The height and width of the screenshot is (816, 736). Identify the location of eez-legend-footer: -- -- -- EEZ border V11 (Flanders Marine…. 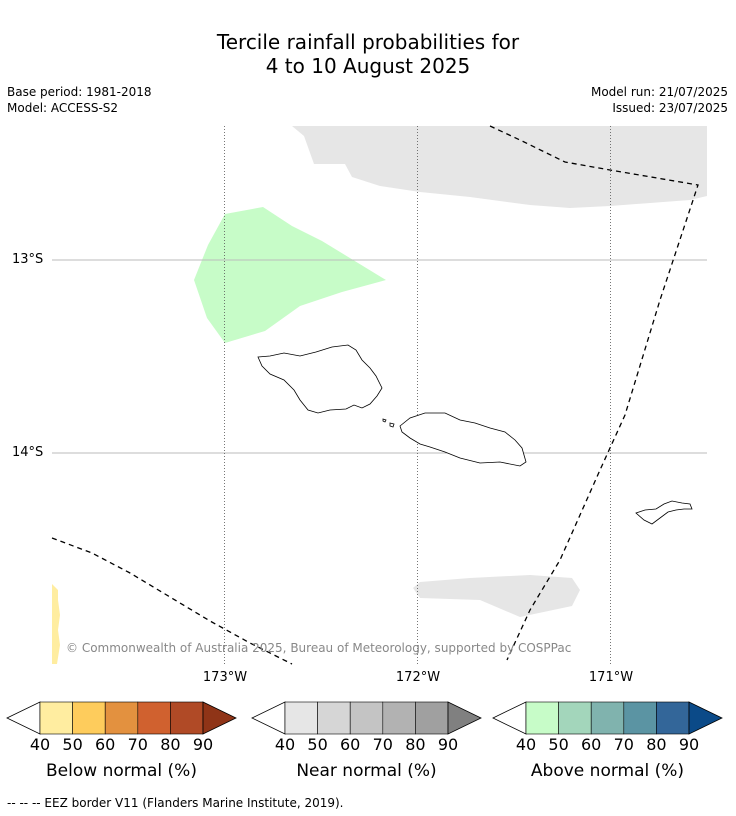
(175, 803).